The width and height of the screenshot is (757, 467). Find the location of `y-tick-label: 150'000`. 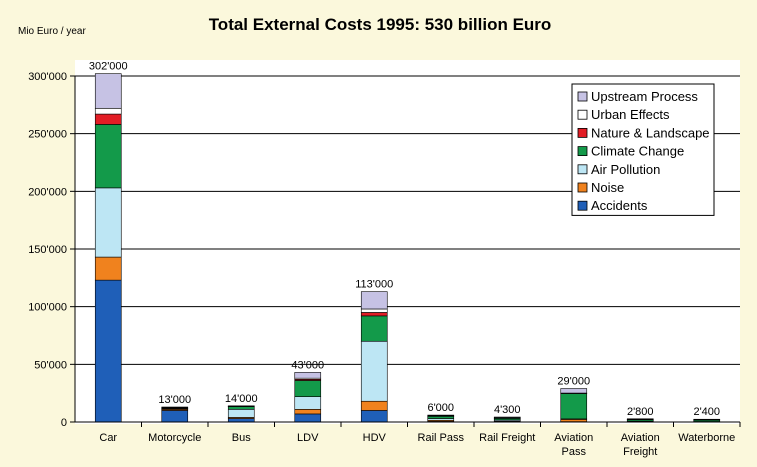

y-tick-label: 150'000 is located at coordinates (47, 250).